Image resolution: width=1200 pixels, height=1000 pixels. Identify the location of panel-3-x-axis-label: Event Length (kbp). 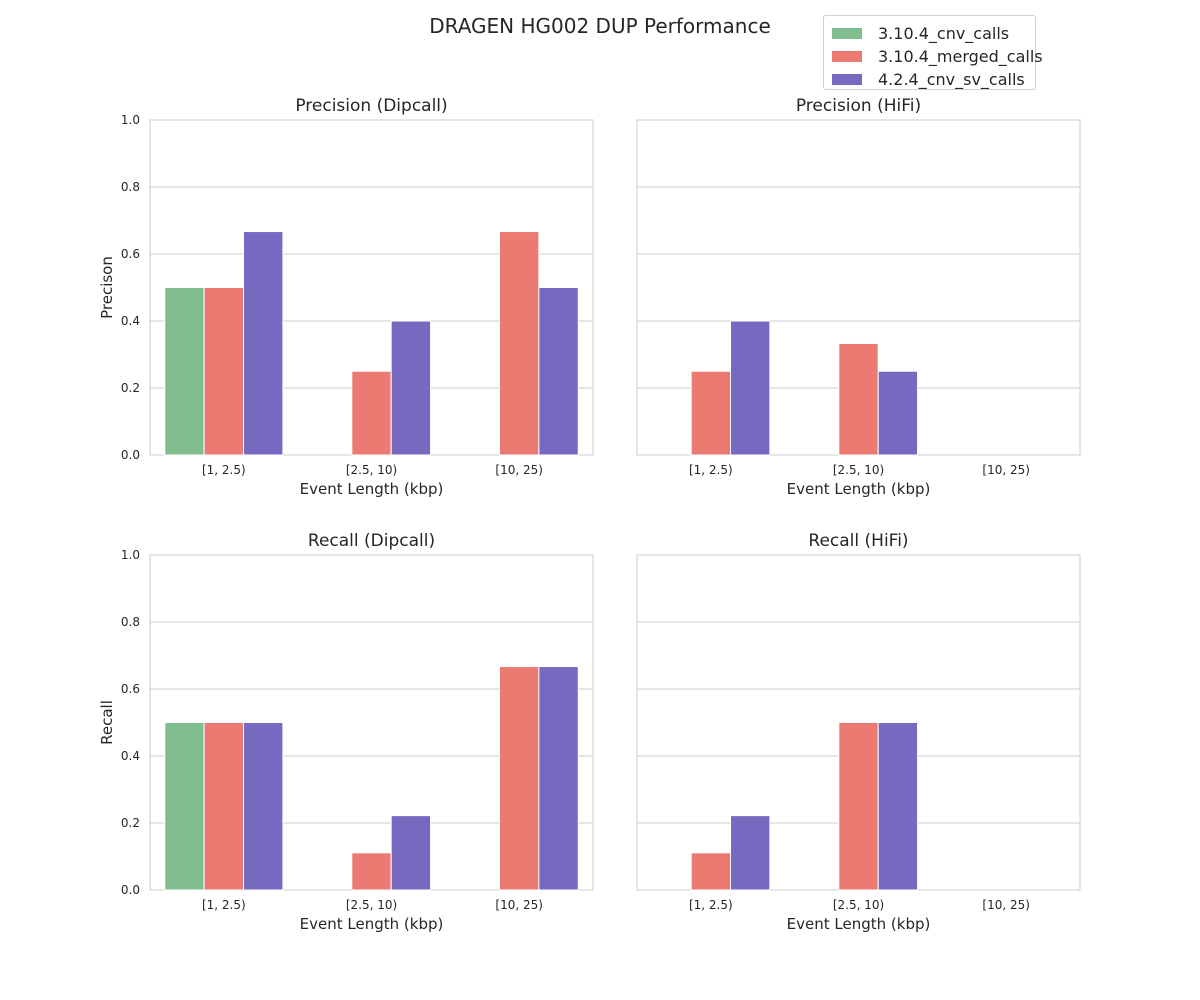
(372, 924).